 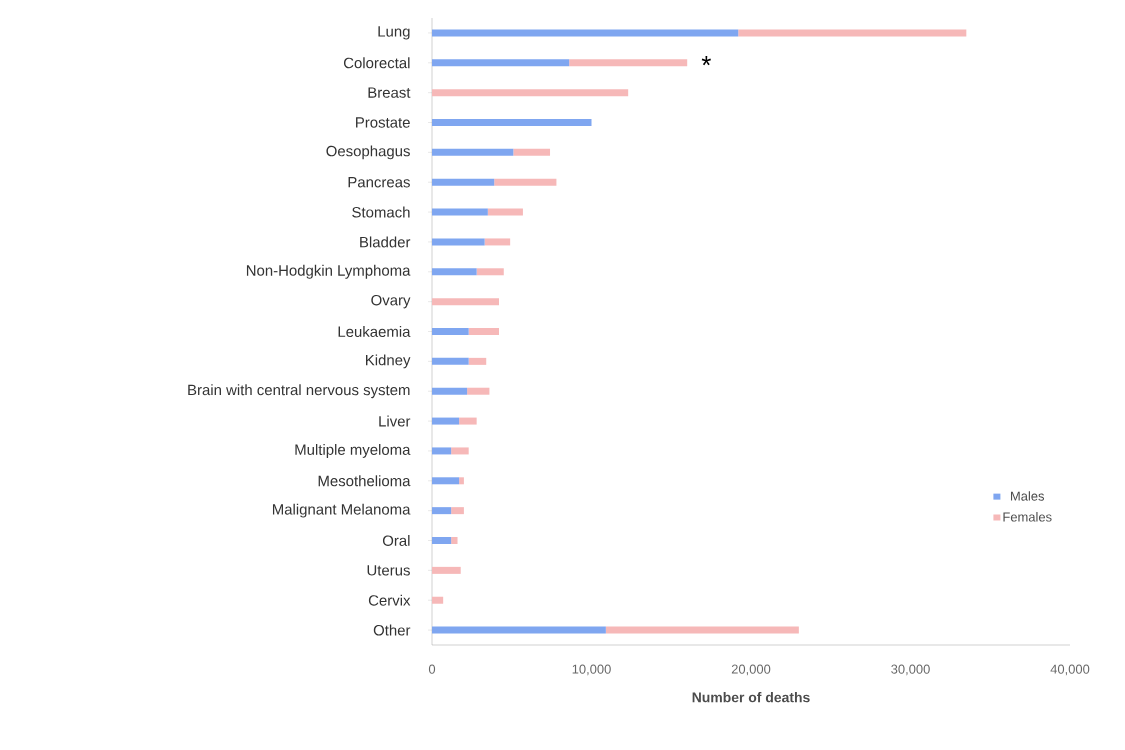 I want to click on x-tick-label: 10,000, so click(x=591, y=670).